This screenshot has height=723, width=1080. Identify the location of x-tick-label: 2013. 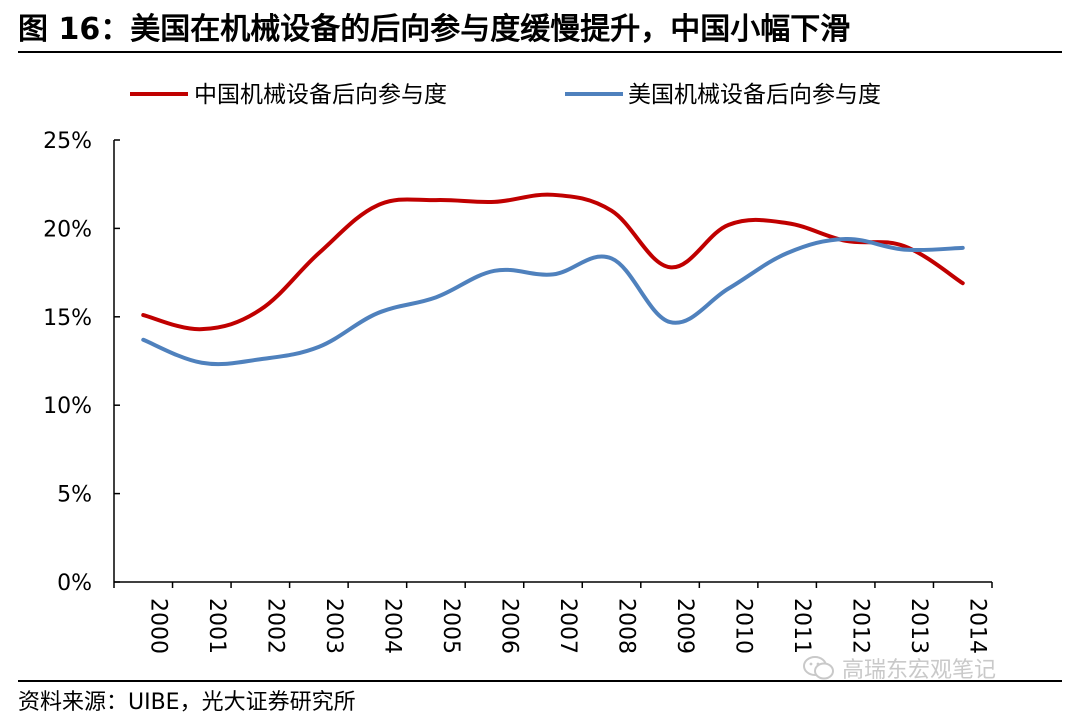
(918, 626).